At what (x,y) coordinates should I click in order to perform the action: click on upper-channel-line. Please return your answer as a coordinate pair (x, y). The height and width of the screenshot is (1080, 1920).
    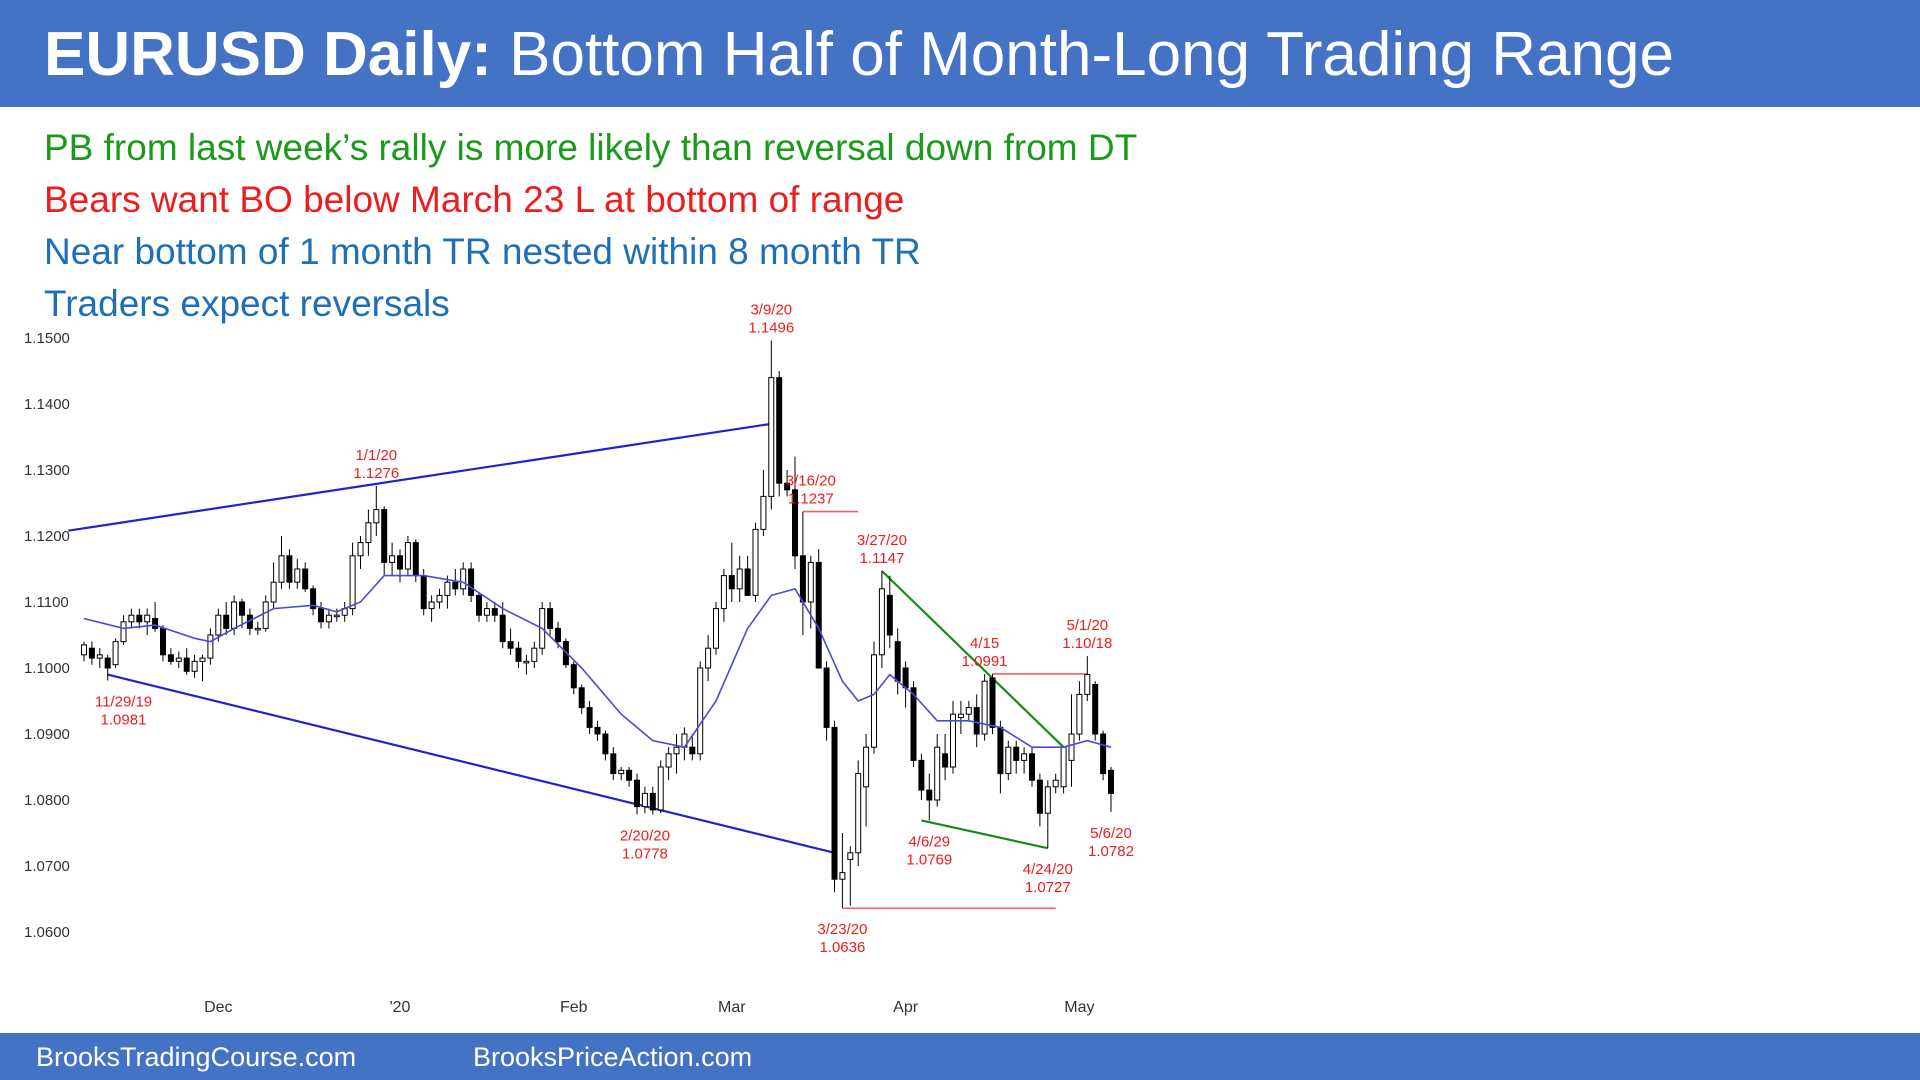
    Looking at the image, I should click on (420, 477).